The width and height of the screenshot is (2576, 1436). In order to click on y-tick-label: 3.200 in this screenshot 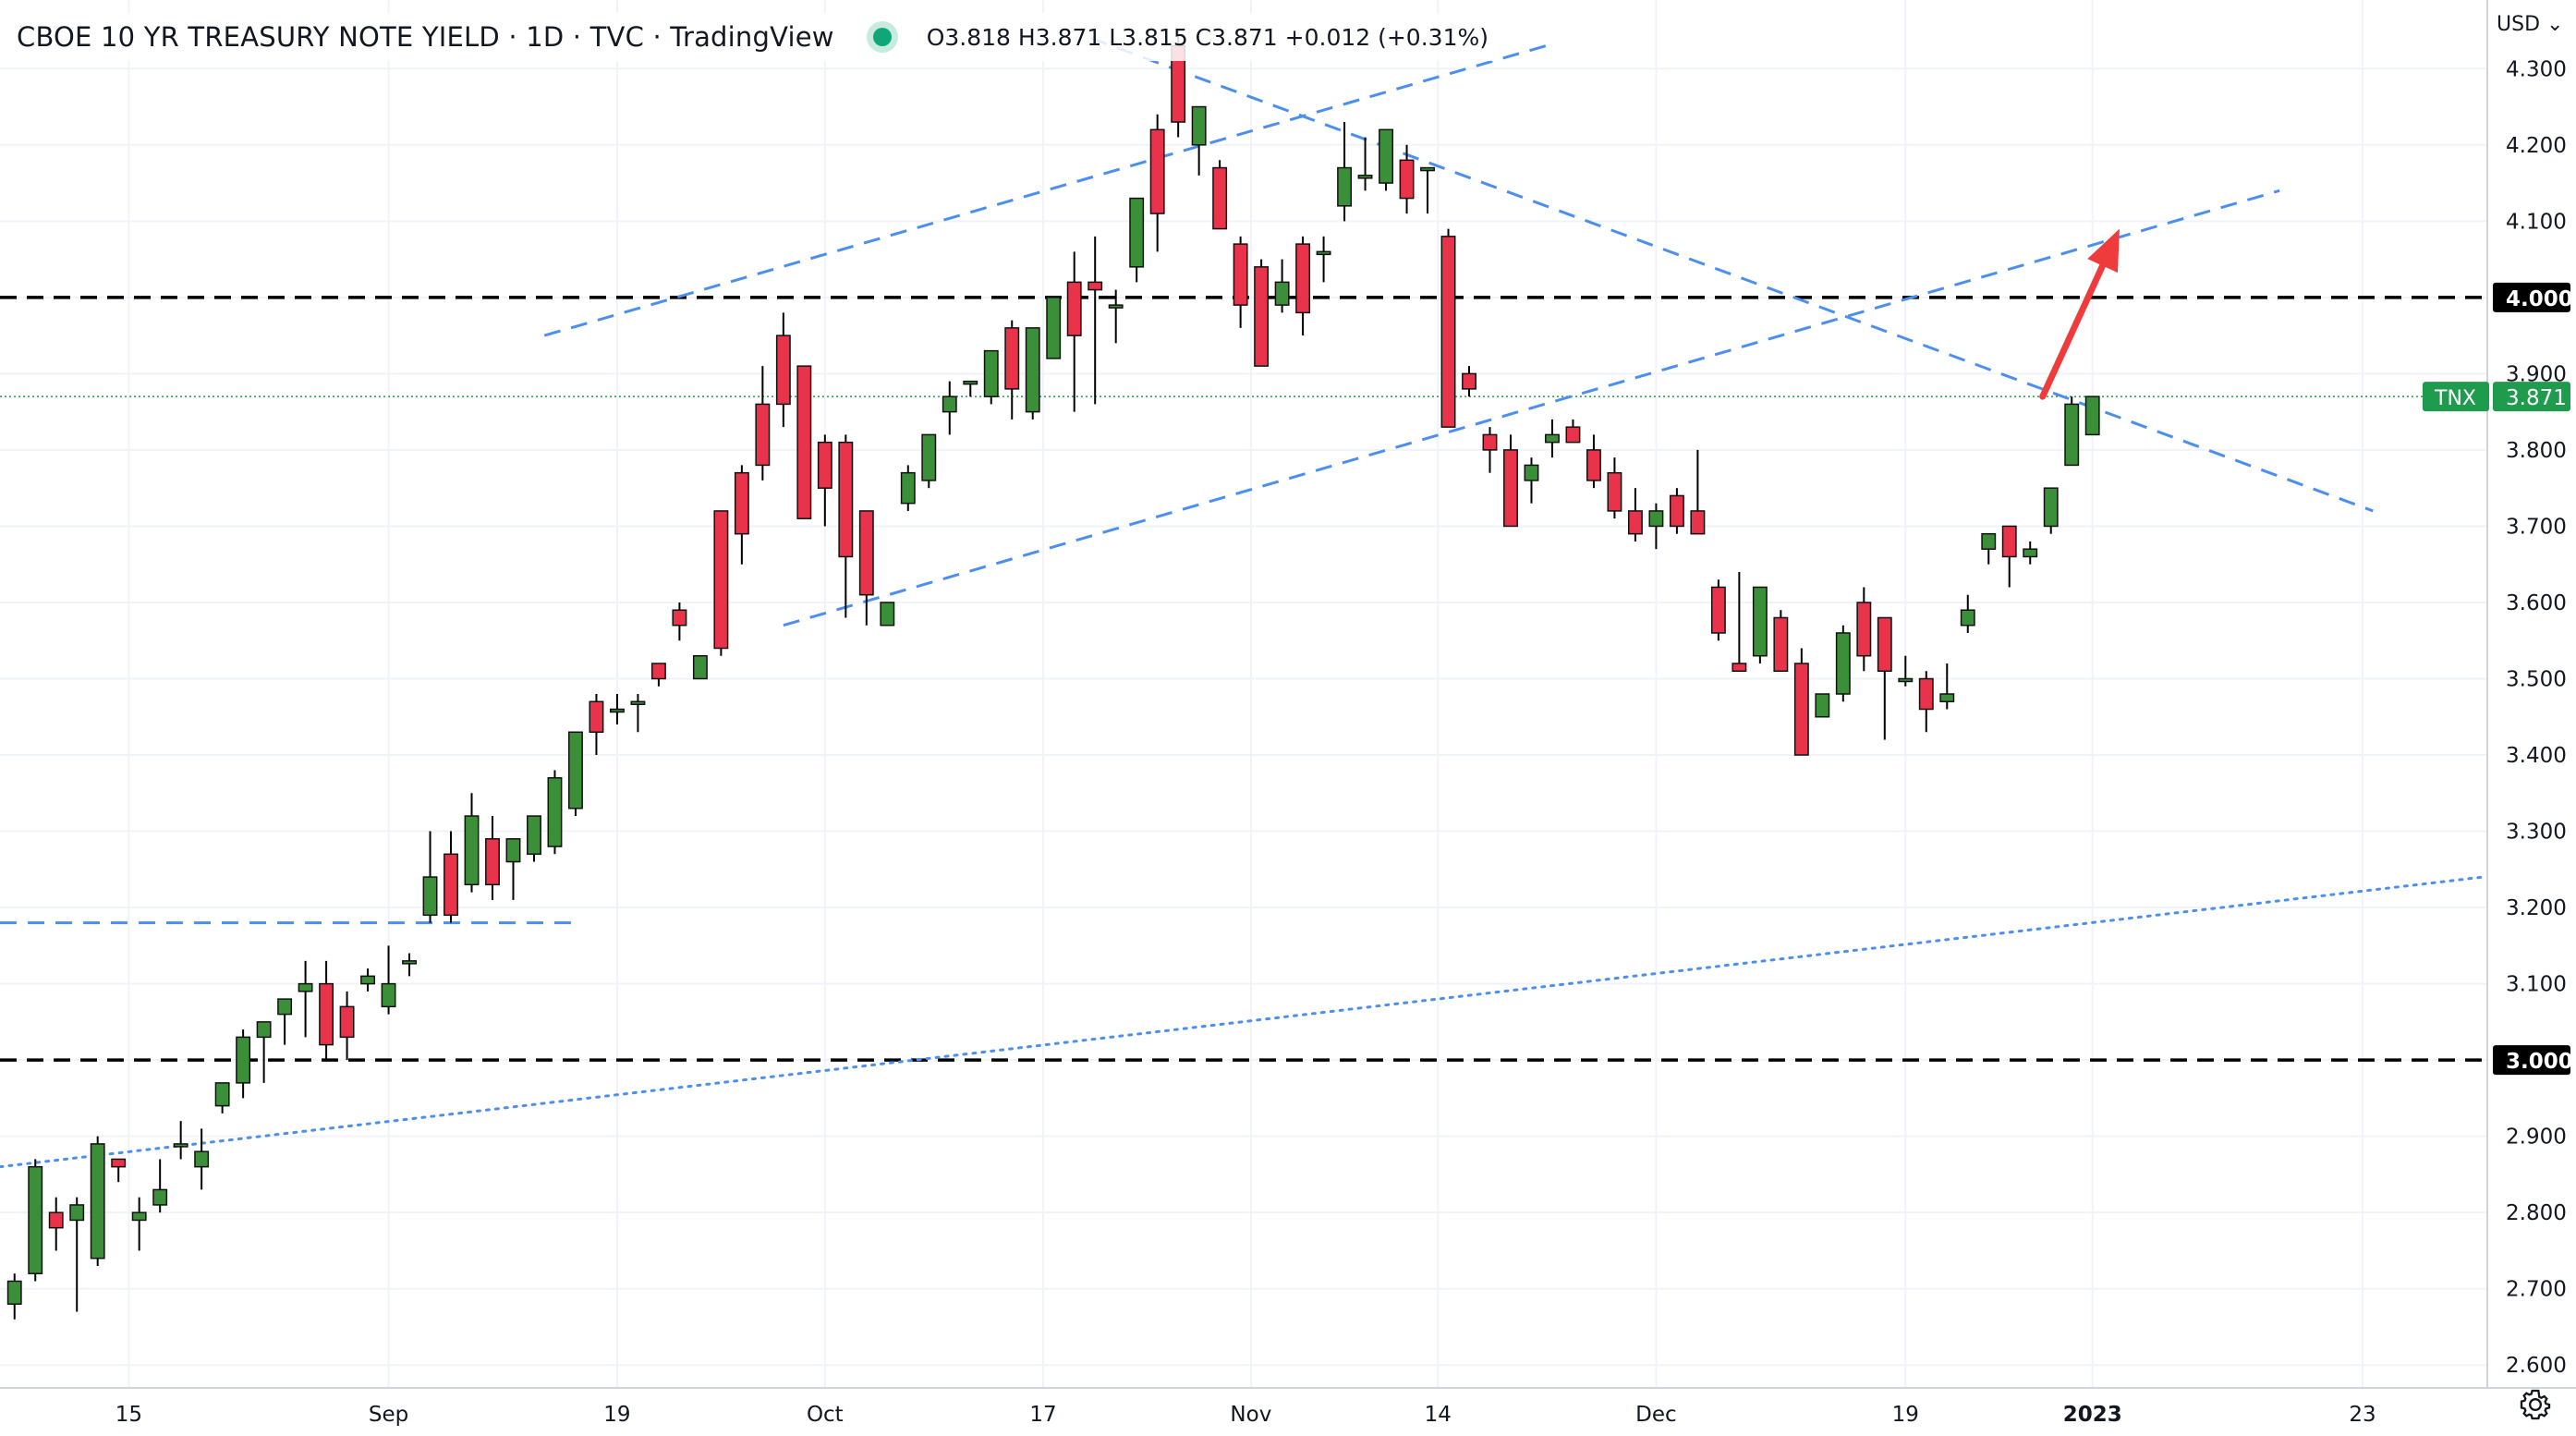, I will do `click(2536, 908)`.